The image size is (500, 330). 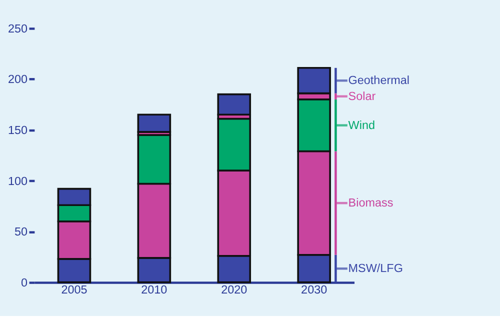 I want to click on legend-label: Wind, so click(x=361, y=125).